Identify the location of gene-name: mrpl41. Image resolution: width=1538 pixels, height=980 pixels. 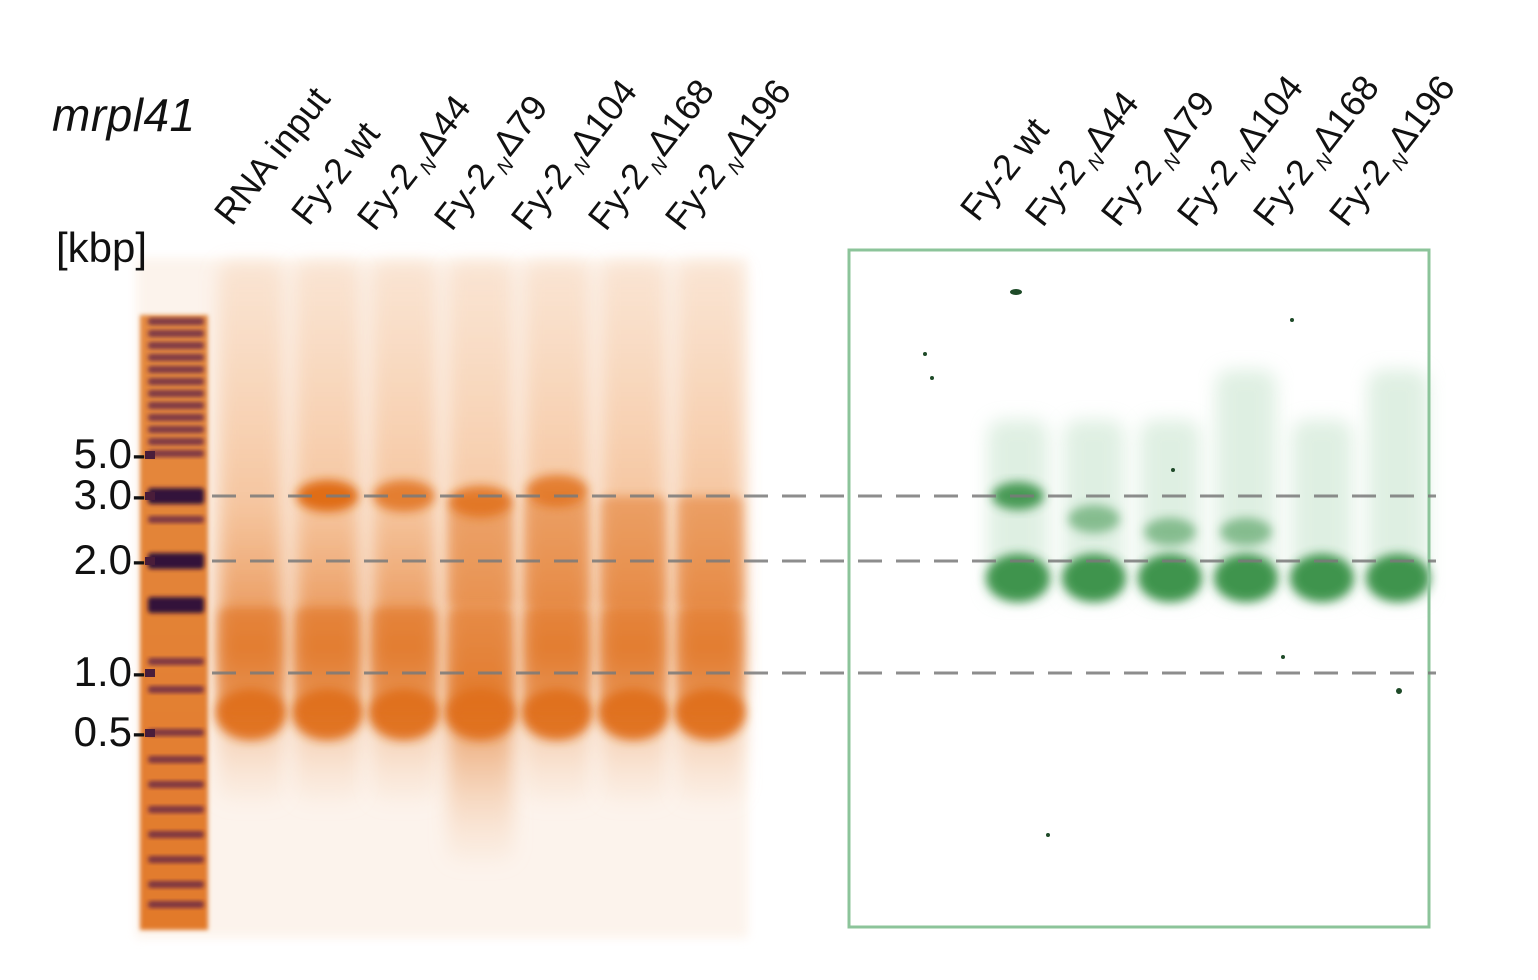
(124, 115).